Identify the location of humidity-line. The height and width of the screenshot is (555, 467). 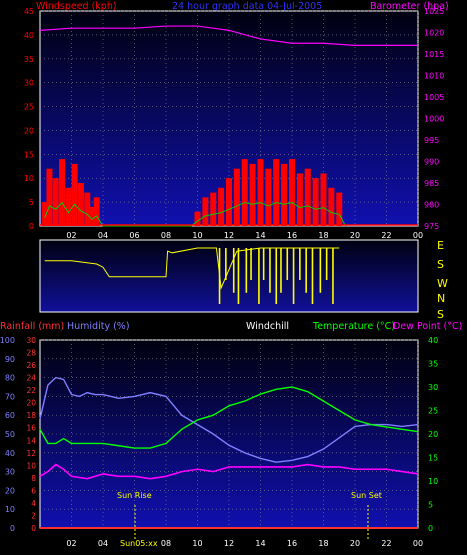
(229, 419).